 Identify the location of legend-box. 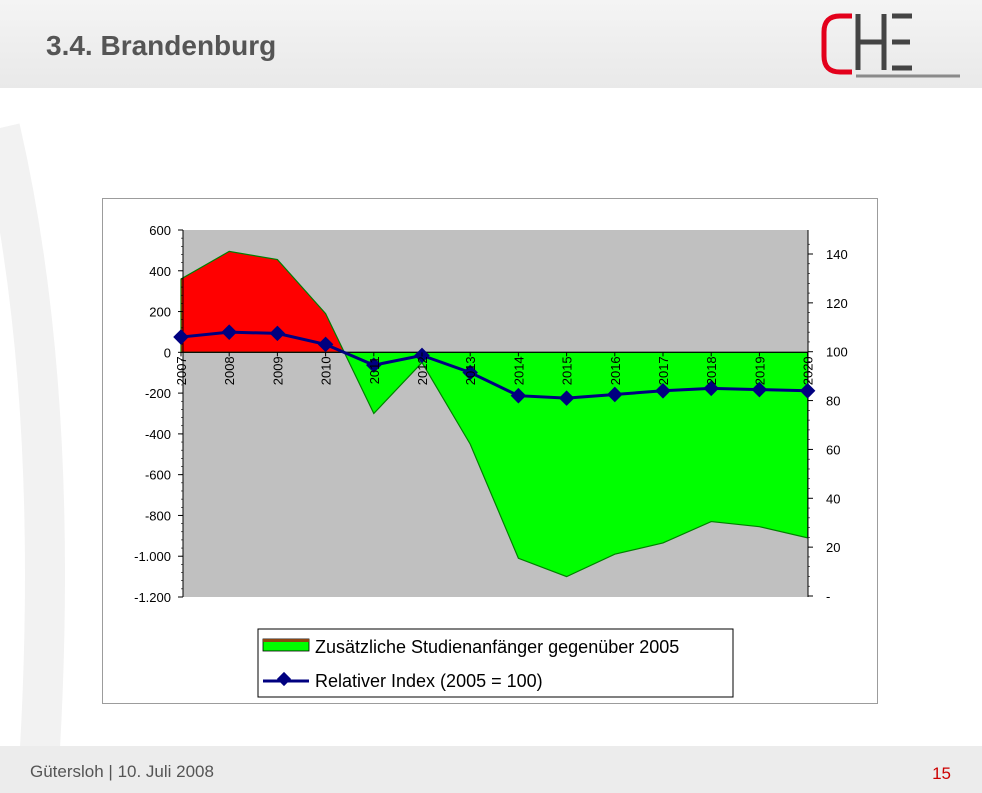
(495, 663).